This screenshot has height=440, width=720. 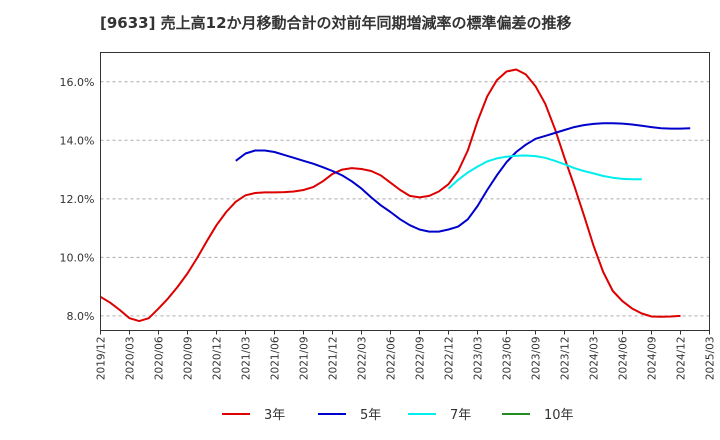 What do you see at coordinates (77, 82) in the screenshot?
I see `y-tick-label: 16.0%` at bounding box center [77, 82].